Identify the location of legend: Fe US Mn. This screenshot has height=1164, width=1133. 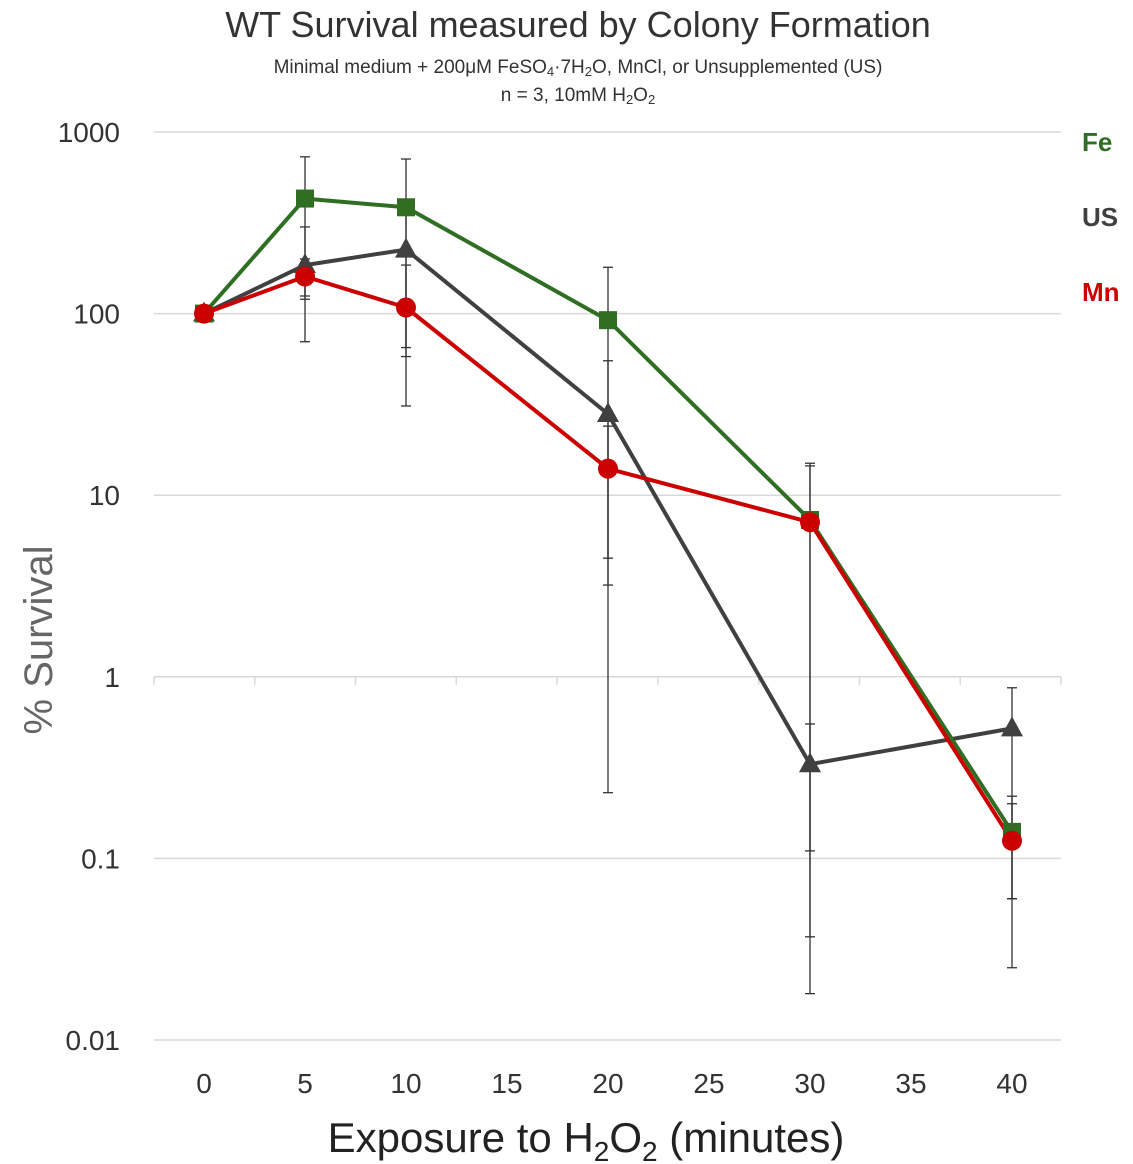
(1101, 217).